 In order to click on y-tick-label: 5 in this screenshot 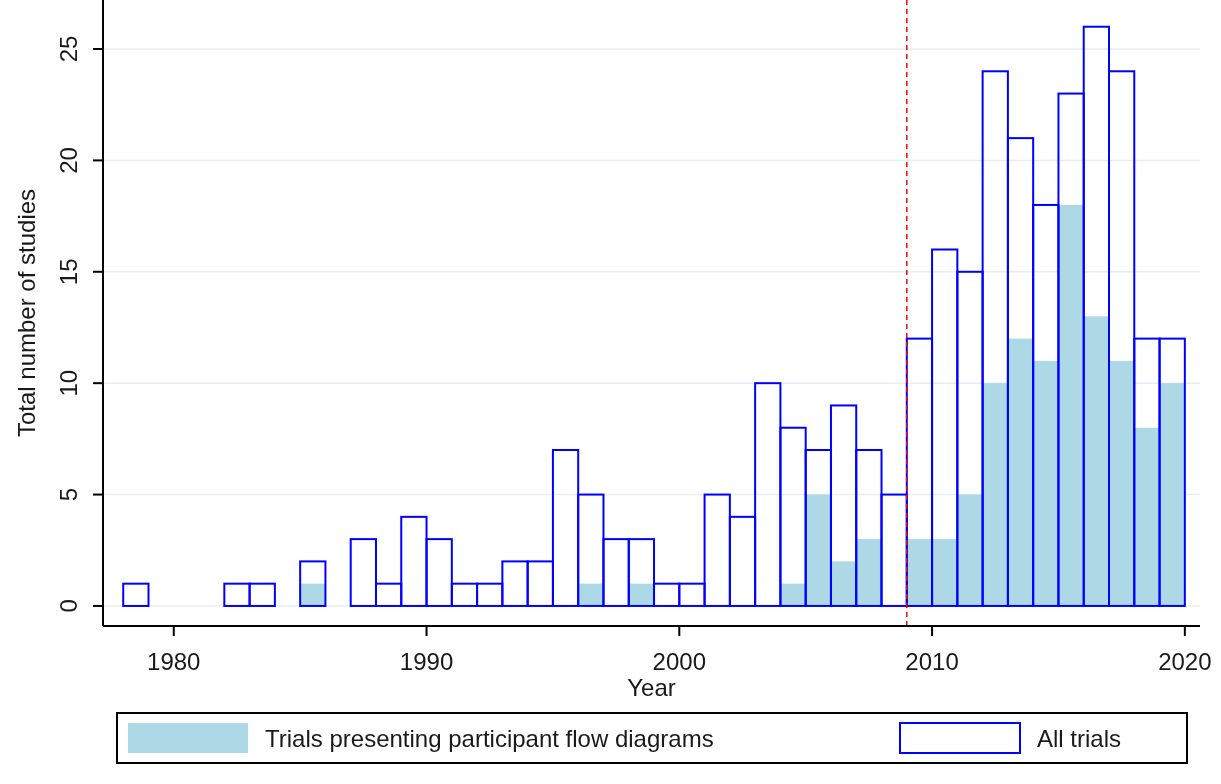, I will do `click(68, 494)`.